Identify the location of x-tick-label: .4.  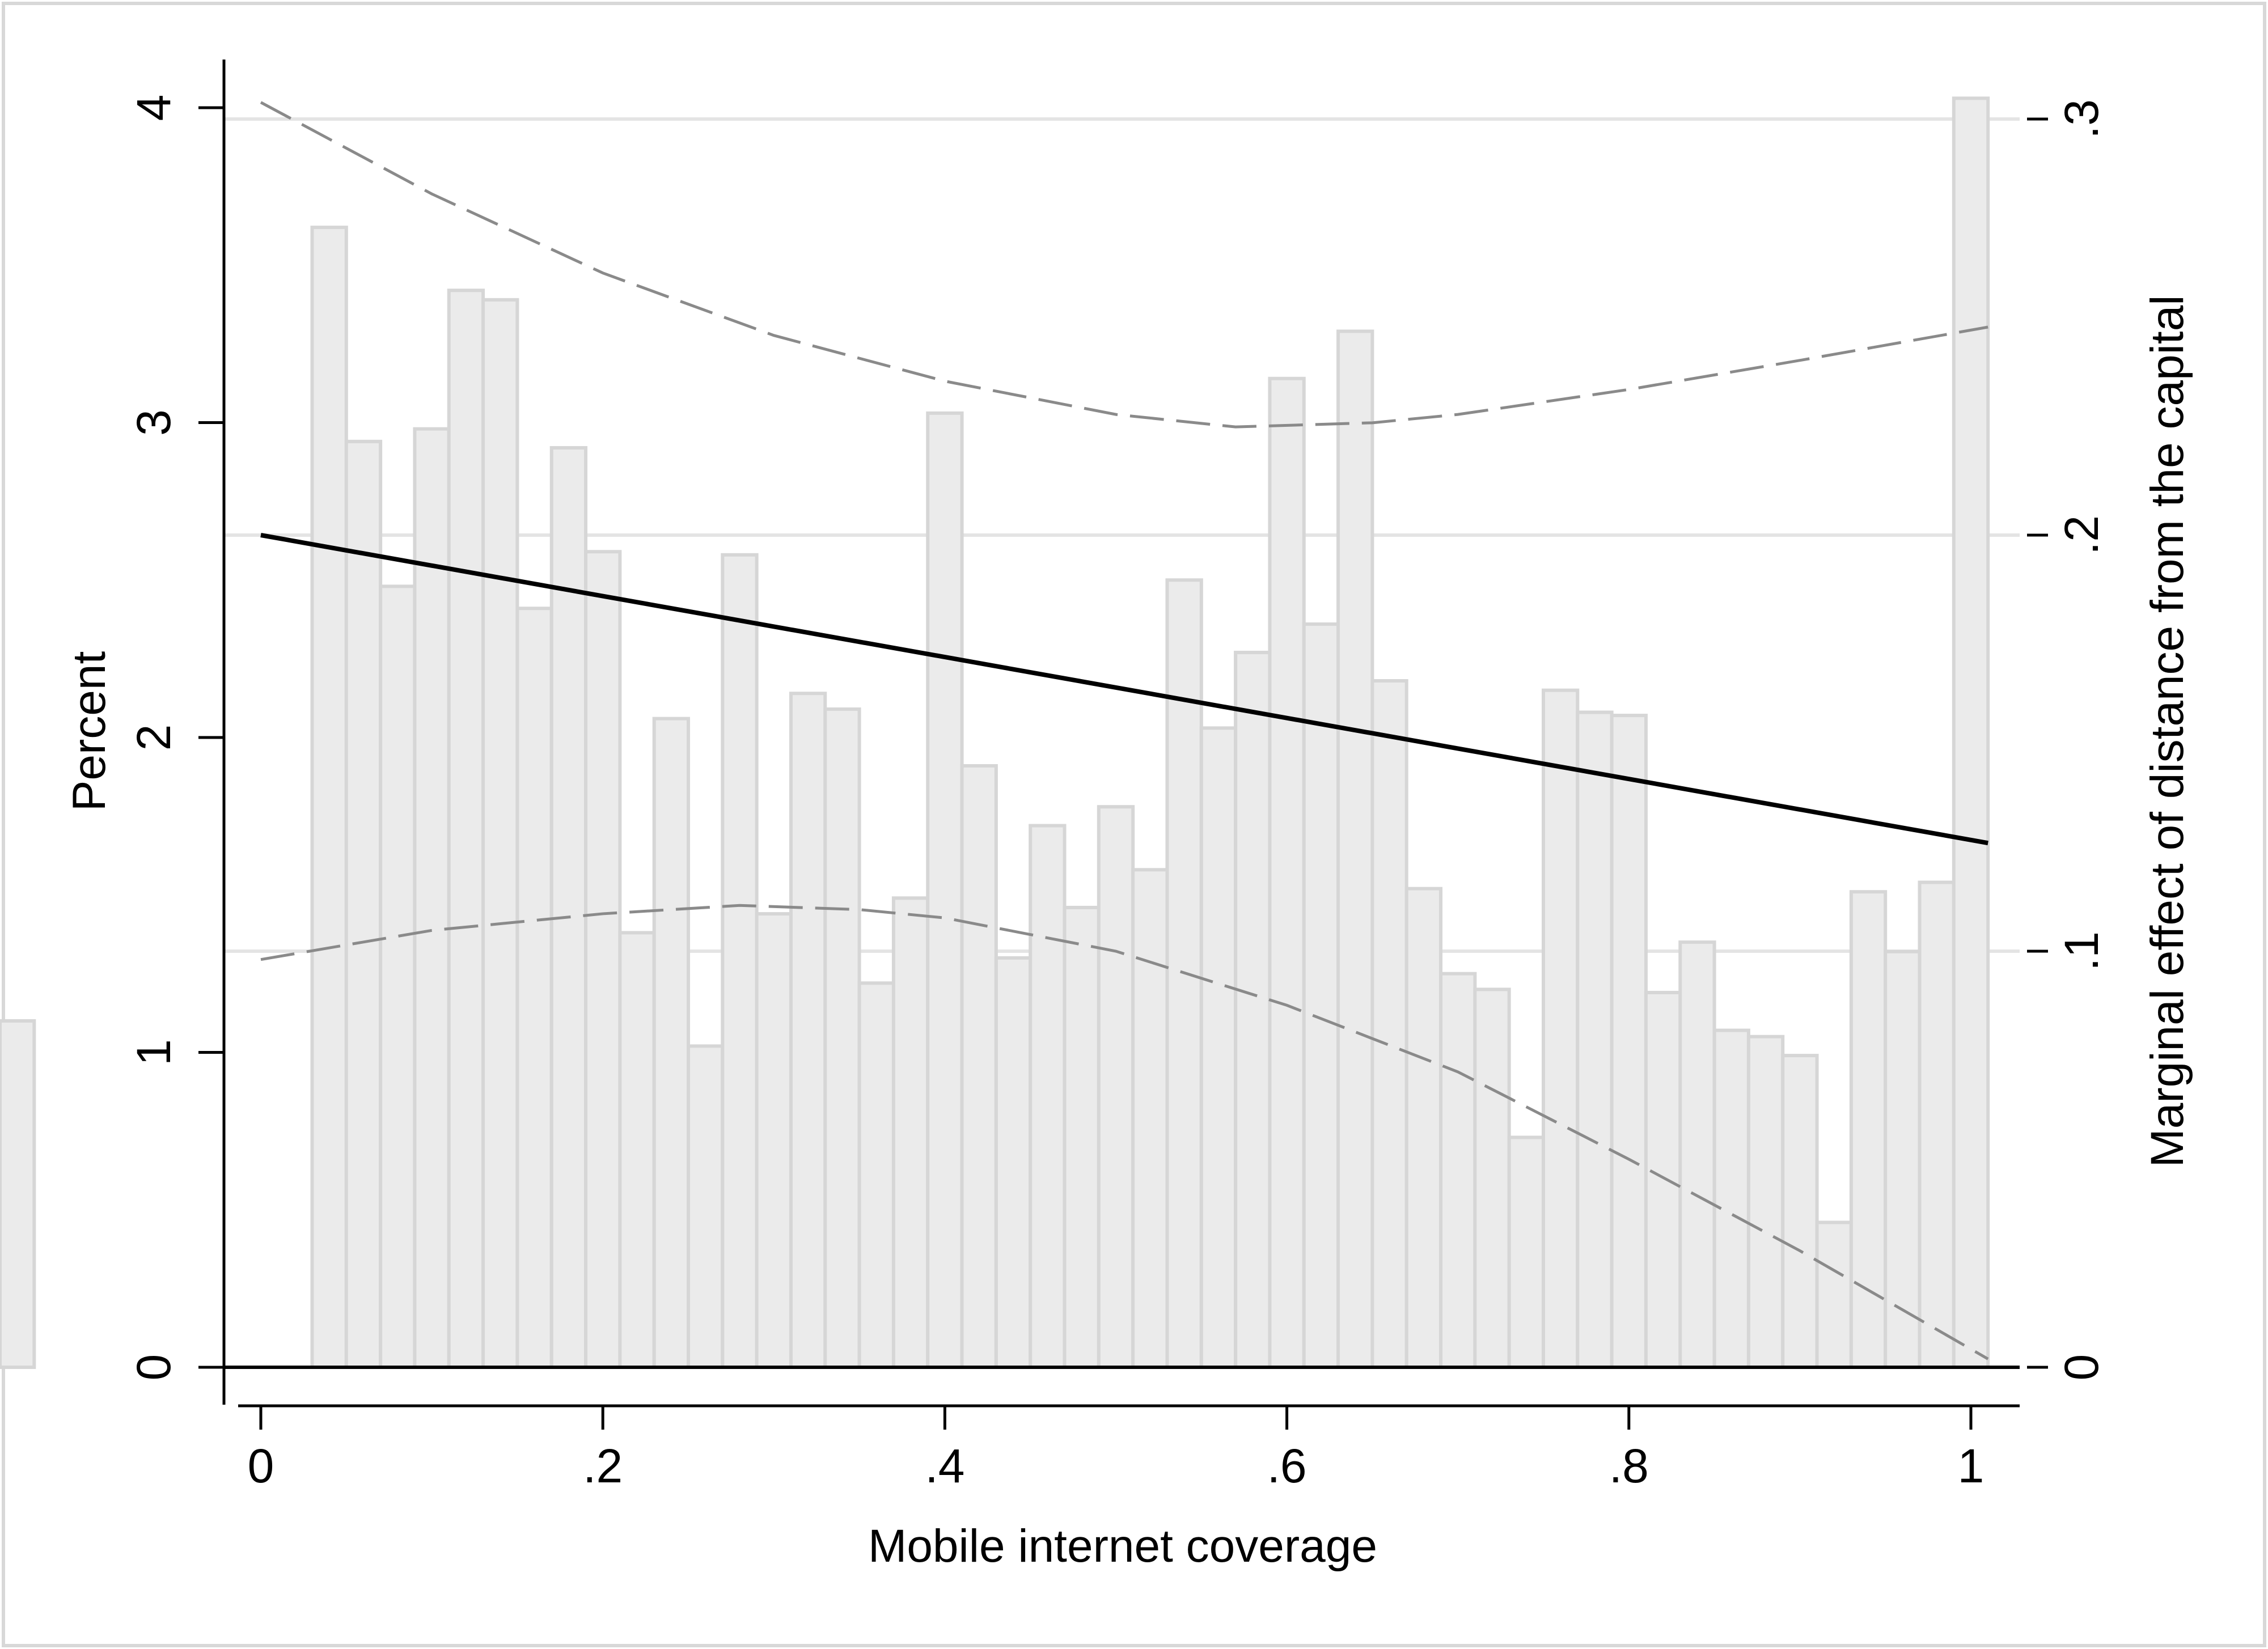
(944, 1466).